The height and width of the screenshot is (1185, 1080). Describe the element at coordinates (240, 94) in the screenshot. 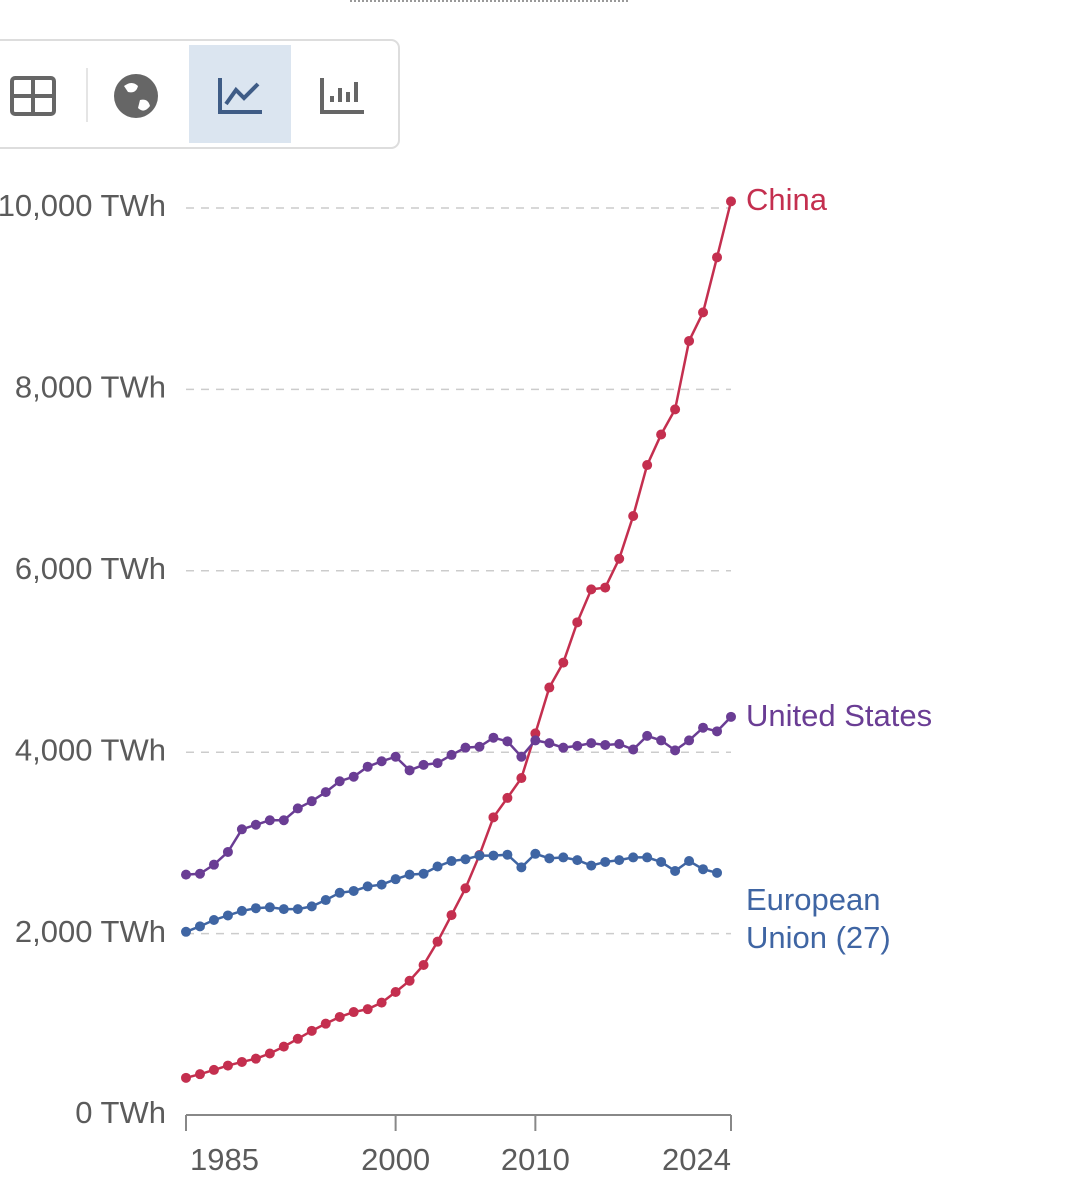

I see `line-chart-button` at that location.